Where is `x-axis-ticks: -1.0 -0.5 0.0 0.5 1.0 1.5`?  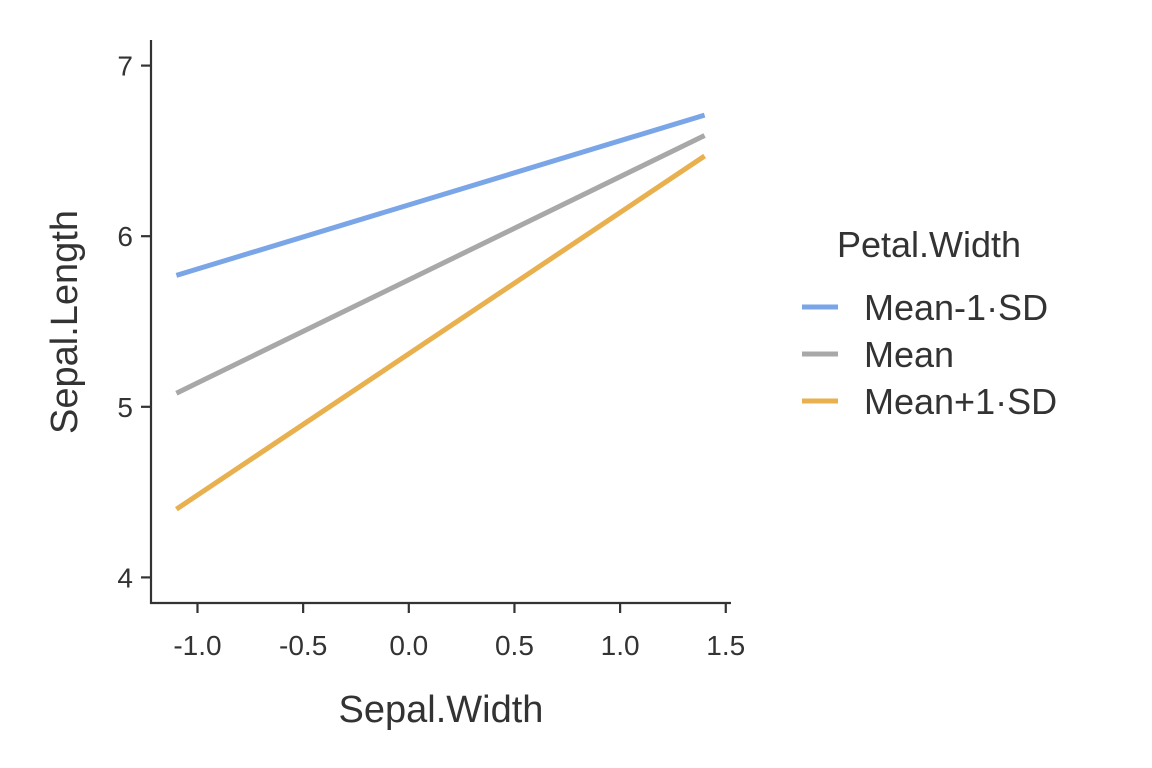
x-axis-ticks: -1.0 -0.5 0.0 0.5 1.0 1.5 is located at coordinates (459, 632).